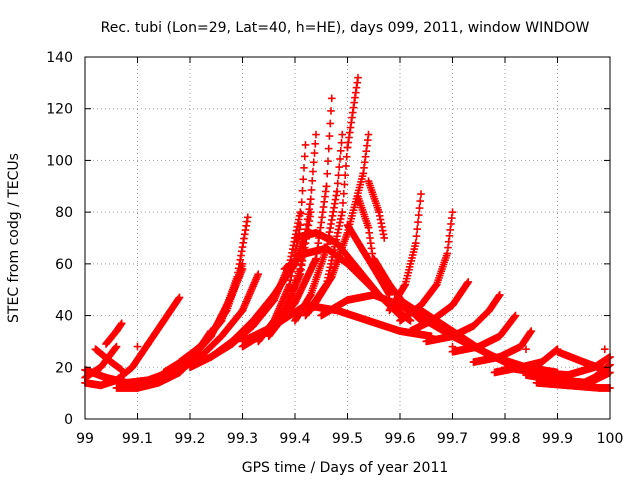  I want to click on y-tick-label: 20, so click(64, 368).